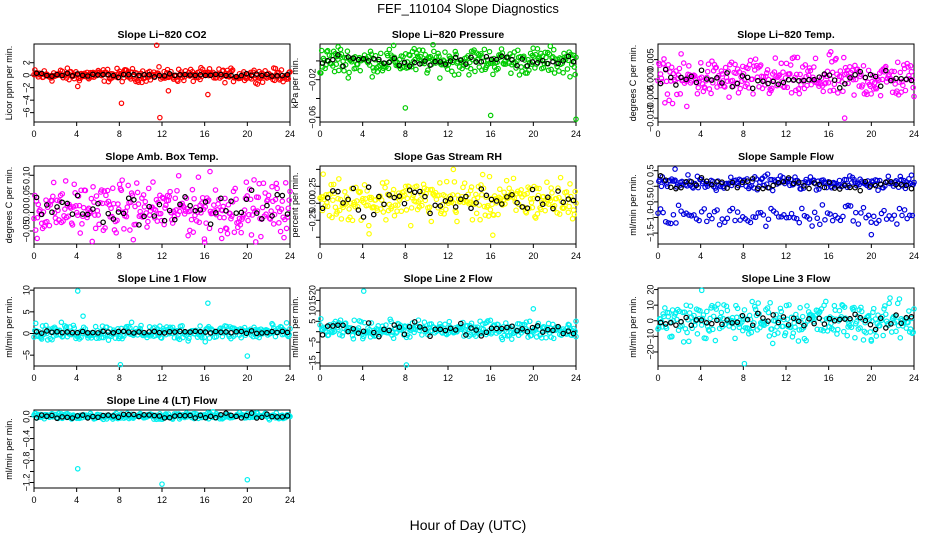 Image resolution: width=936 pixels, height=540 pixels. Describe the element at coordinates (312, 79) in the screenshot. I see `y-tick-label: −0.02` at that location.